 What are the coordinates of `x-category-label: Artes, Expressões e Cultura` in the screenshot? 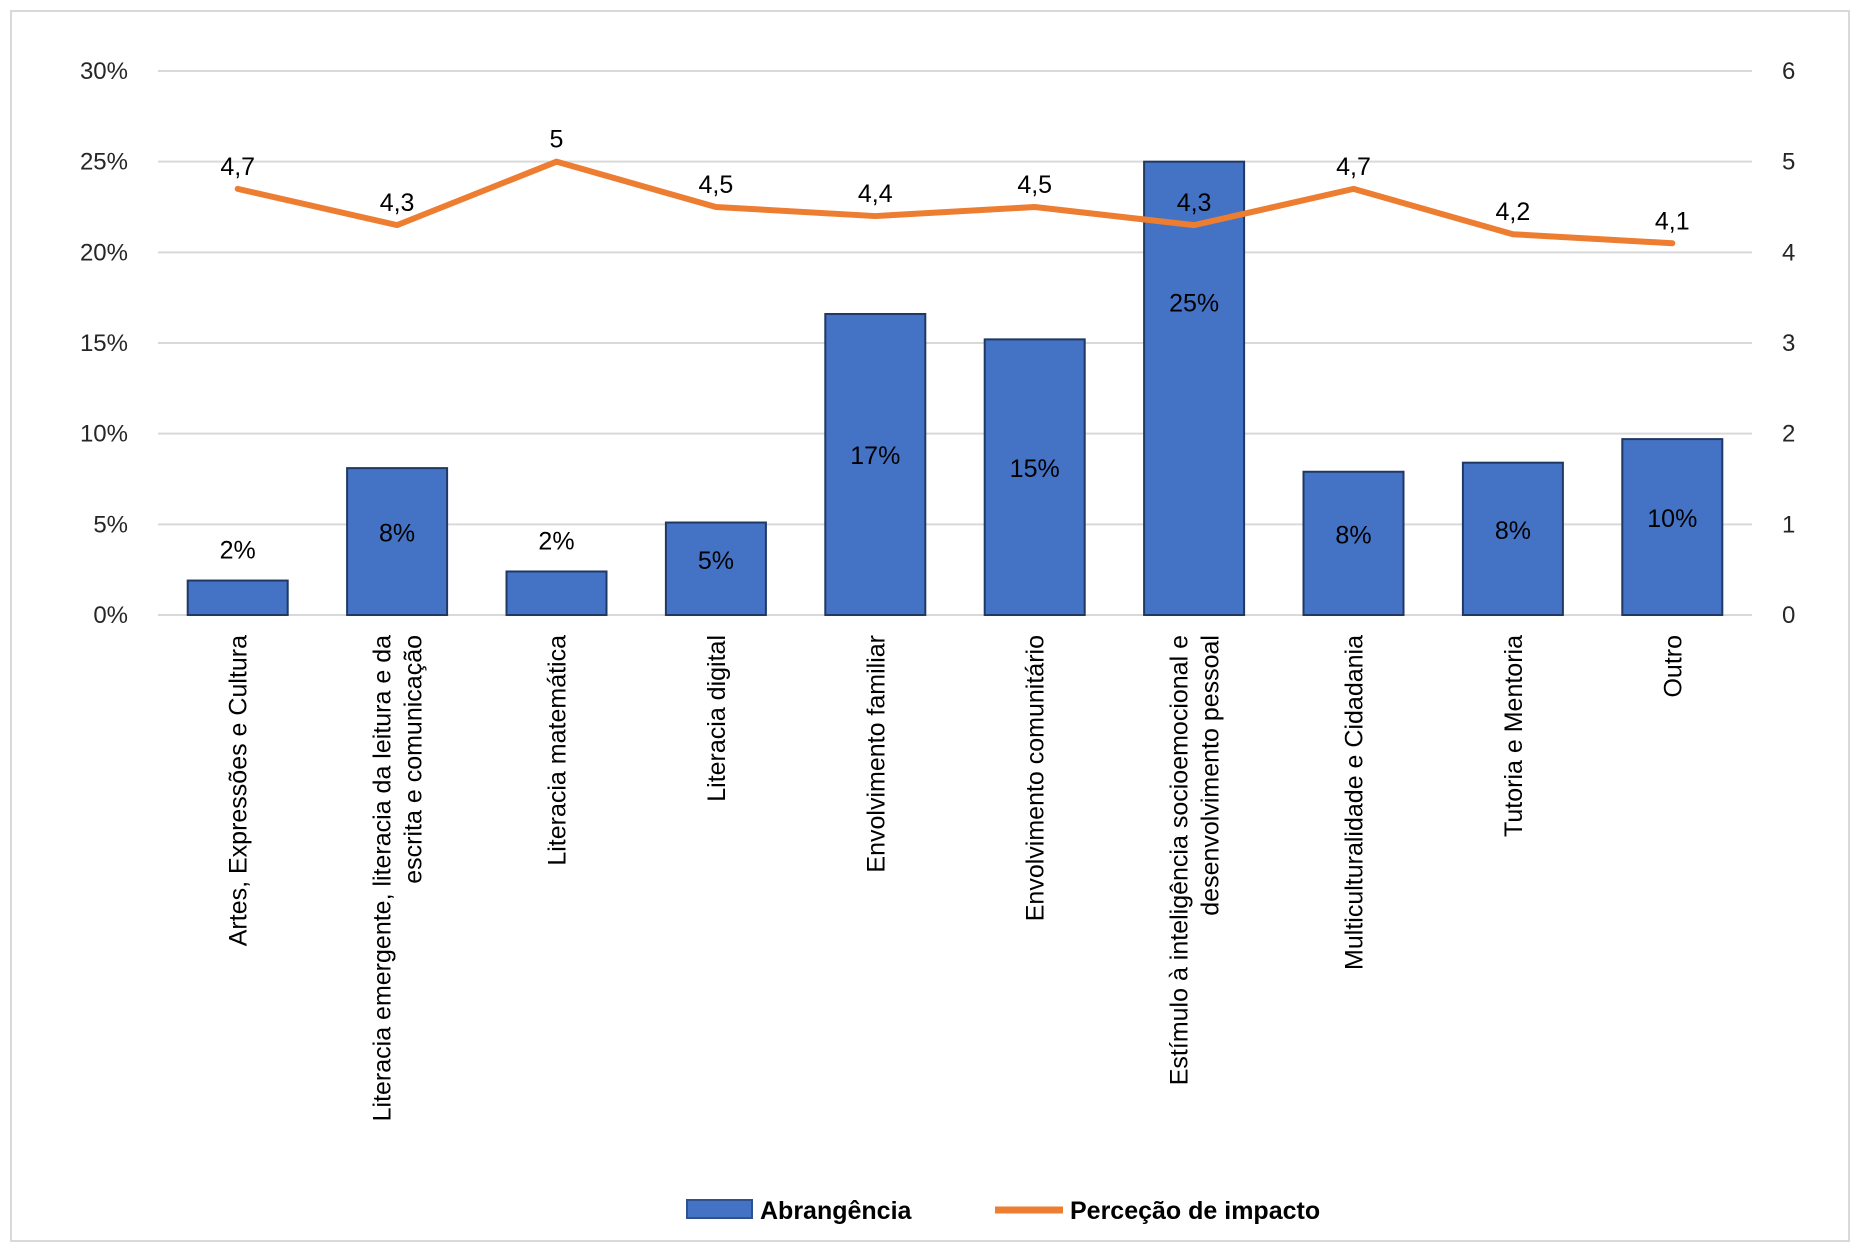 It's located at (239, 790).